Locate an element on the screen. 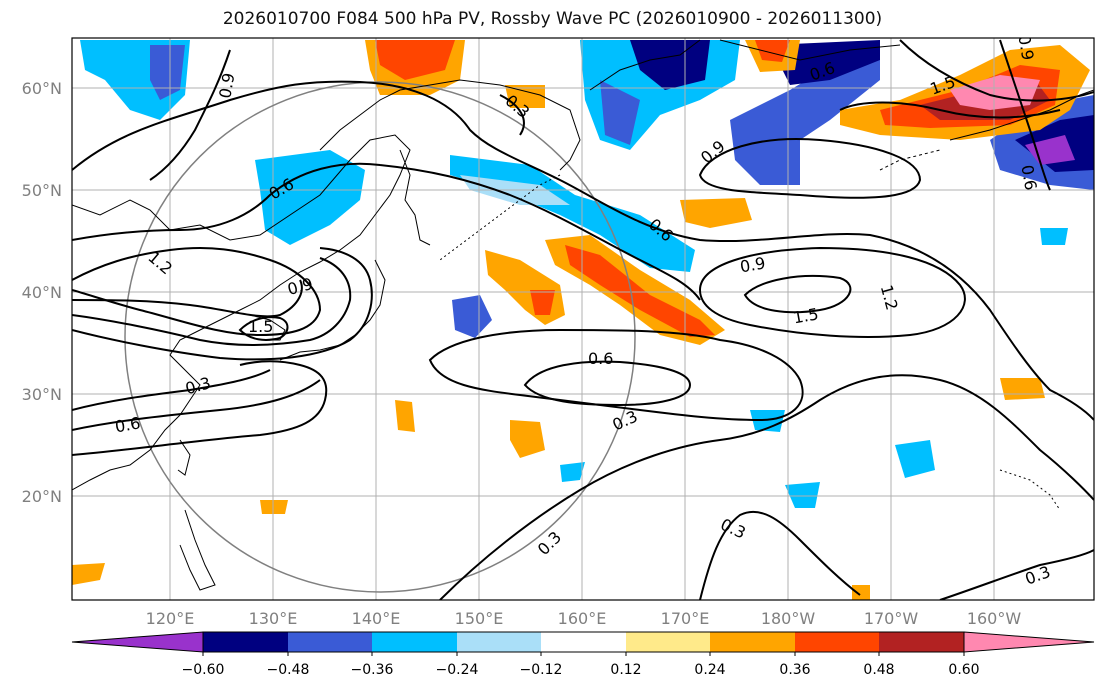 The width and height of the screenshot is (1105, 692). y-tick-label: 50°N is located at coordinates (42, 190).